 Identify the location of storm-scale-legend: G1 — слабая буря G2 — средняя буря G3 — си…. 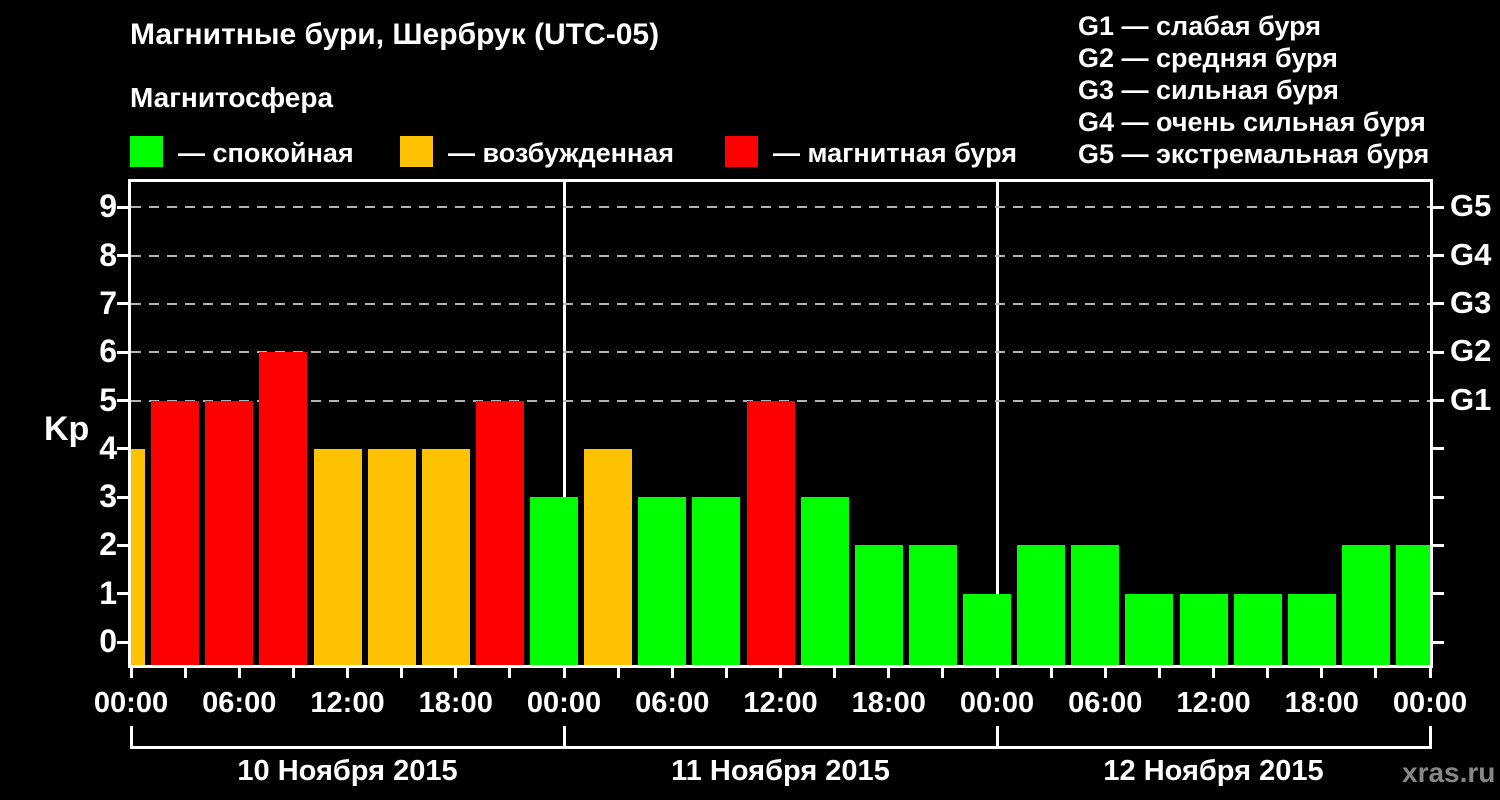
(1253, 90).